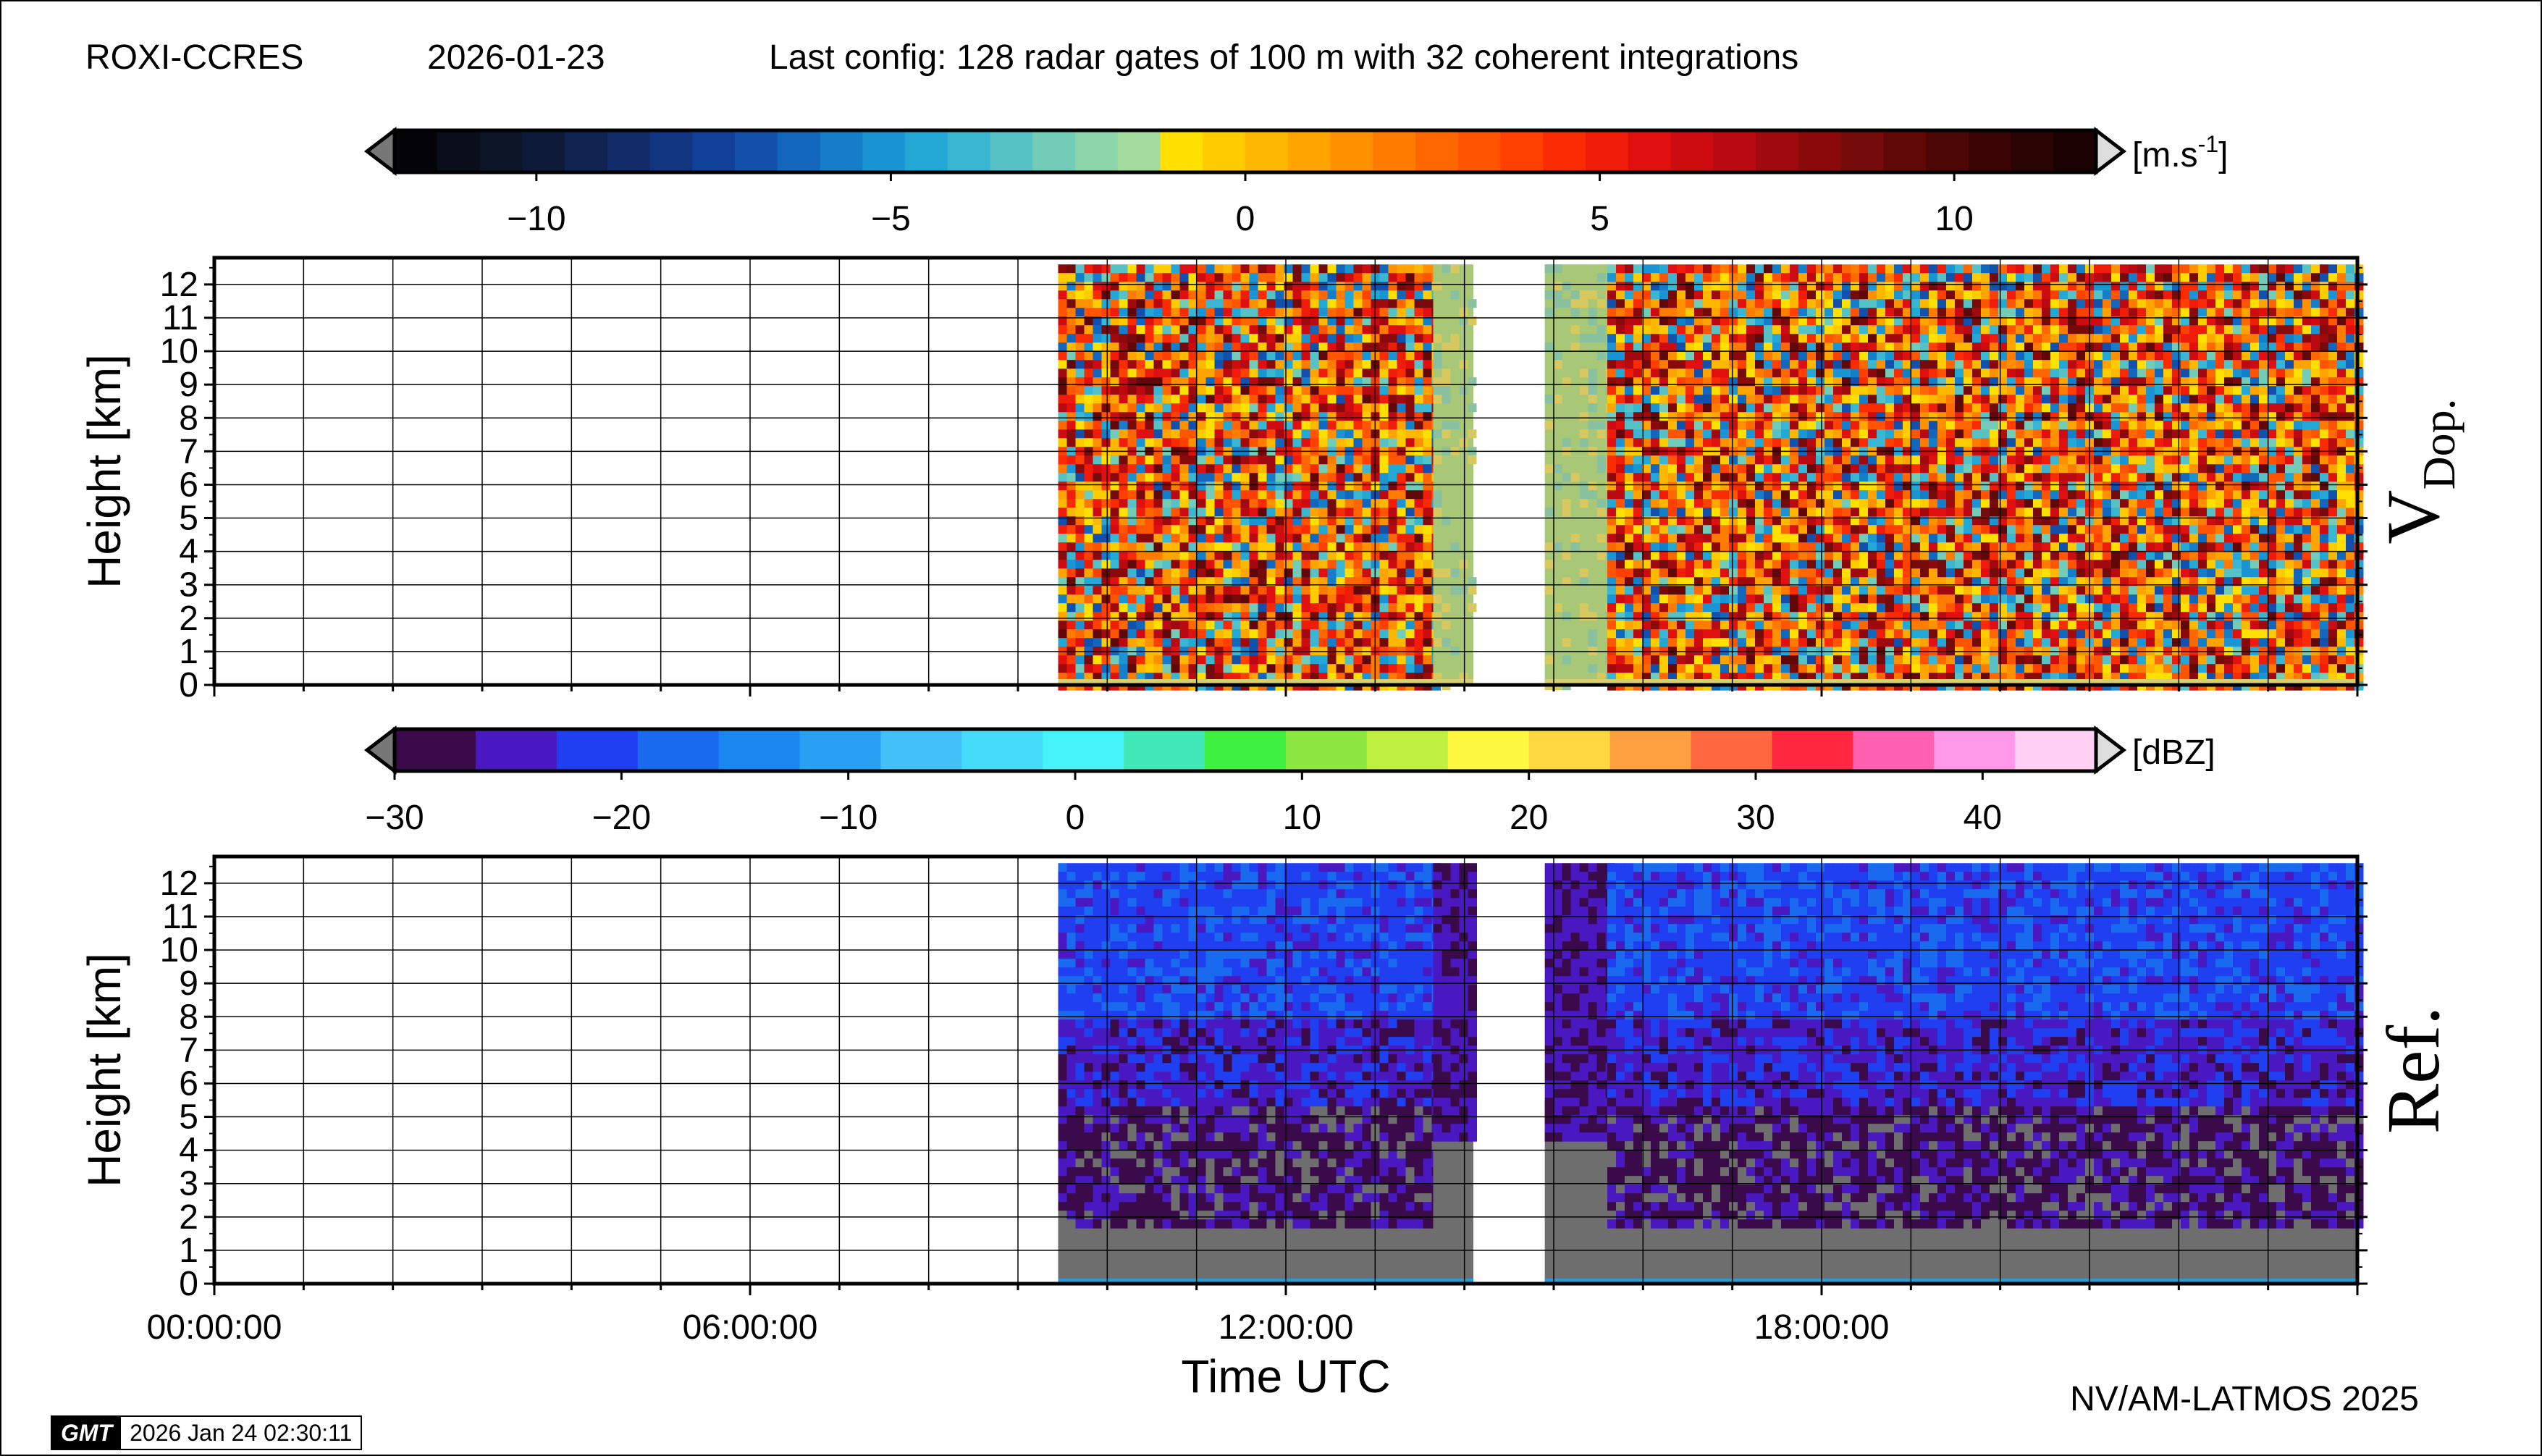 Image resolution: width=2542 pixels, height=1456 pixels. What do you see at coordinates (1954, 219) in the screenshot?
I see `doppler-colorbar-tick-label: 10` at bounding box center [1954, 219].